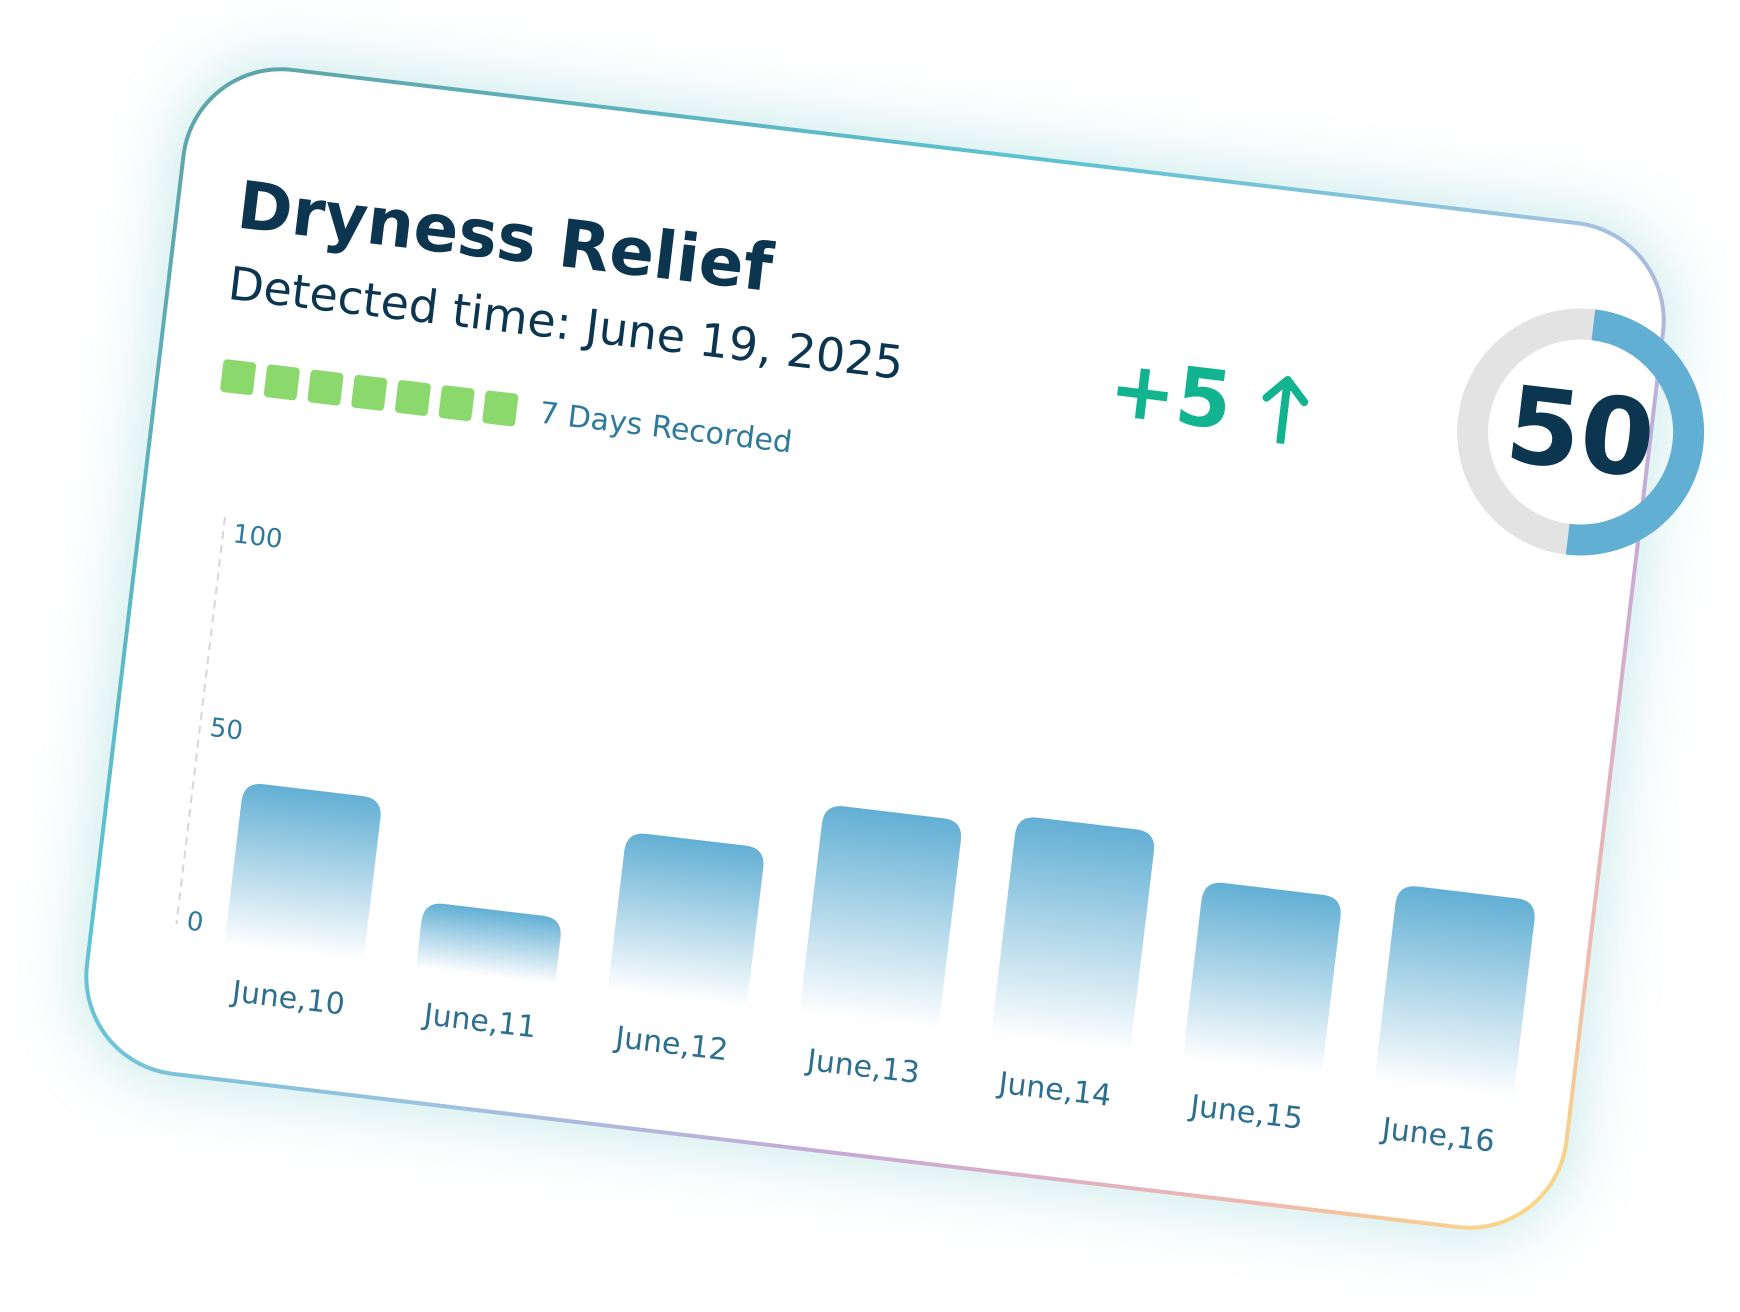 The image size is (1740, 1312). What do you see at coordinates (257, 537) in the screenshot?
I see `y-tick-label: 100` at bounding box center [257, 537].